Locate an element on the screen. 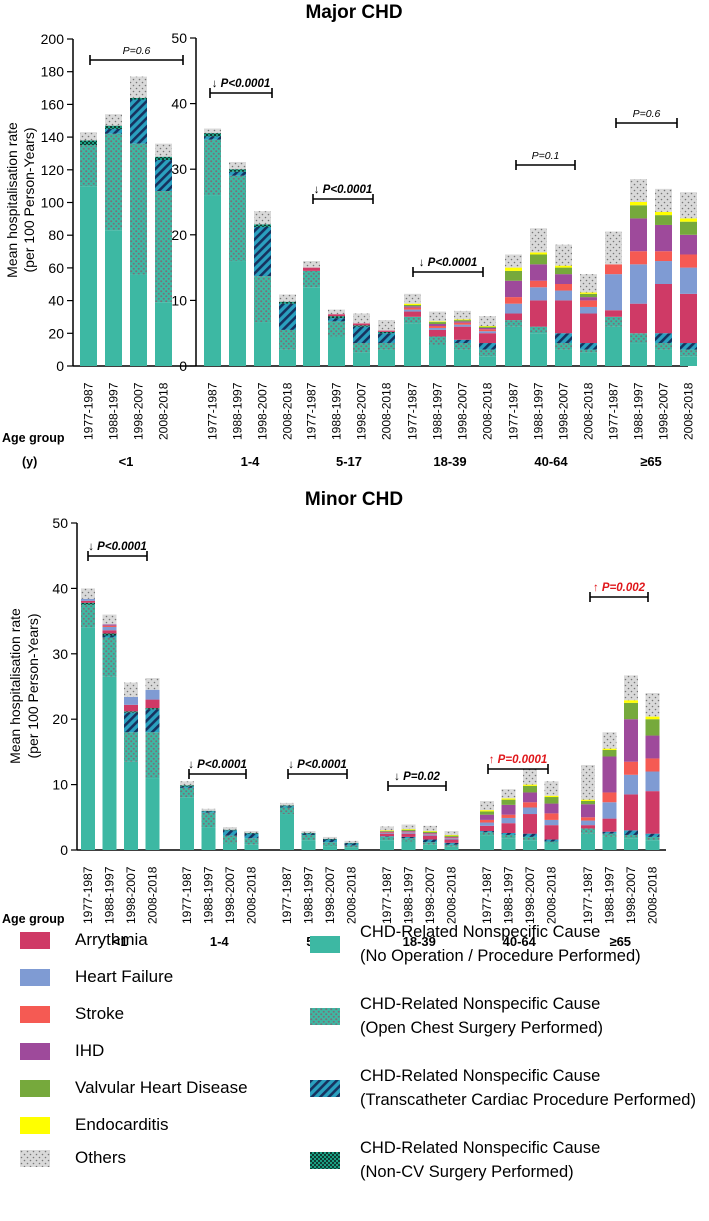 The image size is (709, 1221). legend-open-chest-line1: CHD-Related Nonspecific Cause is located at coordinates (480, 1004).